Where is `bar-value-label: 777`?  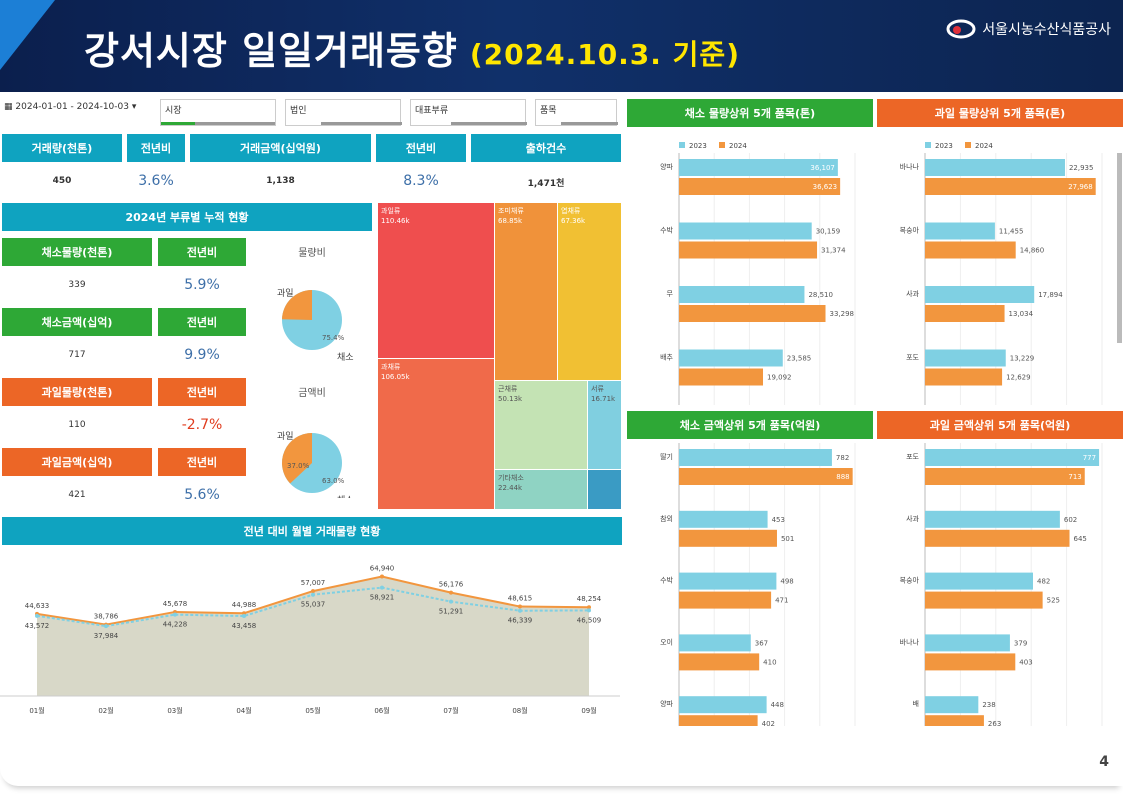 bar-value-label: 777 is located at coordinates (1089, 458).